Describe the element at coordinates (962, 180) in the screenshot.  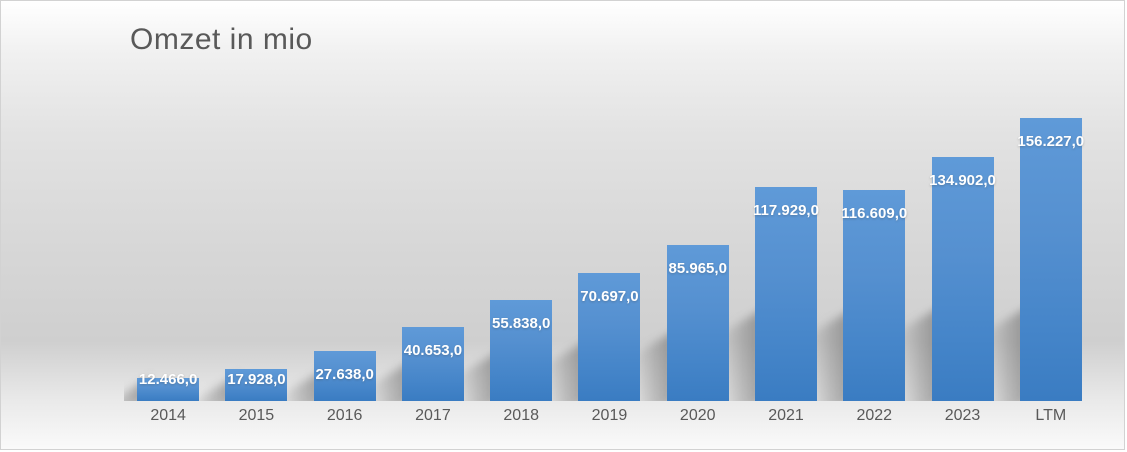
I see `bar-value-label: 134.902,0` at that location.